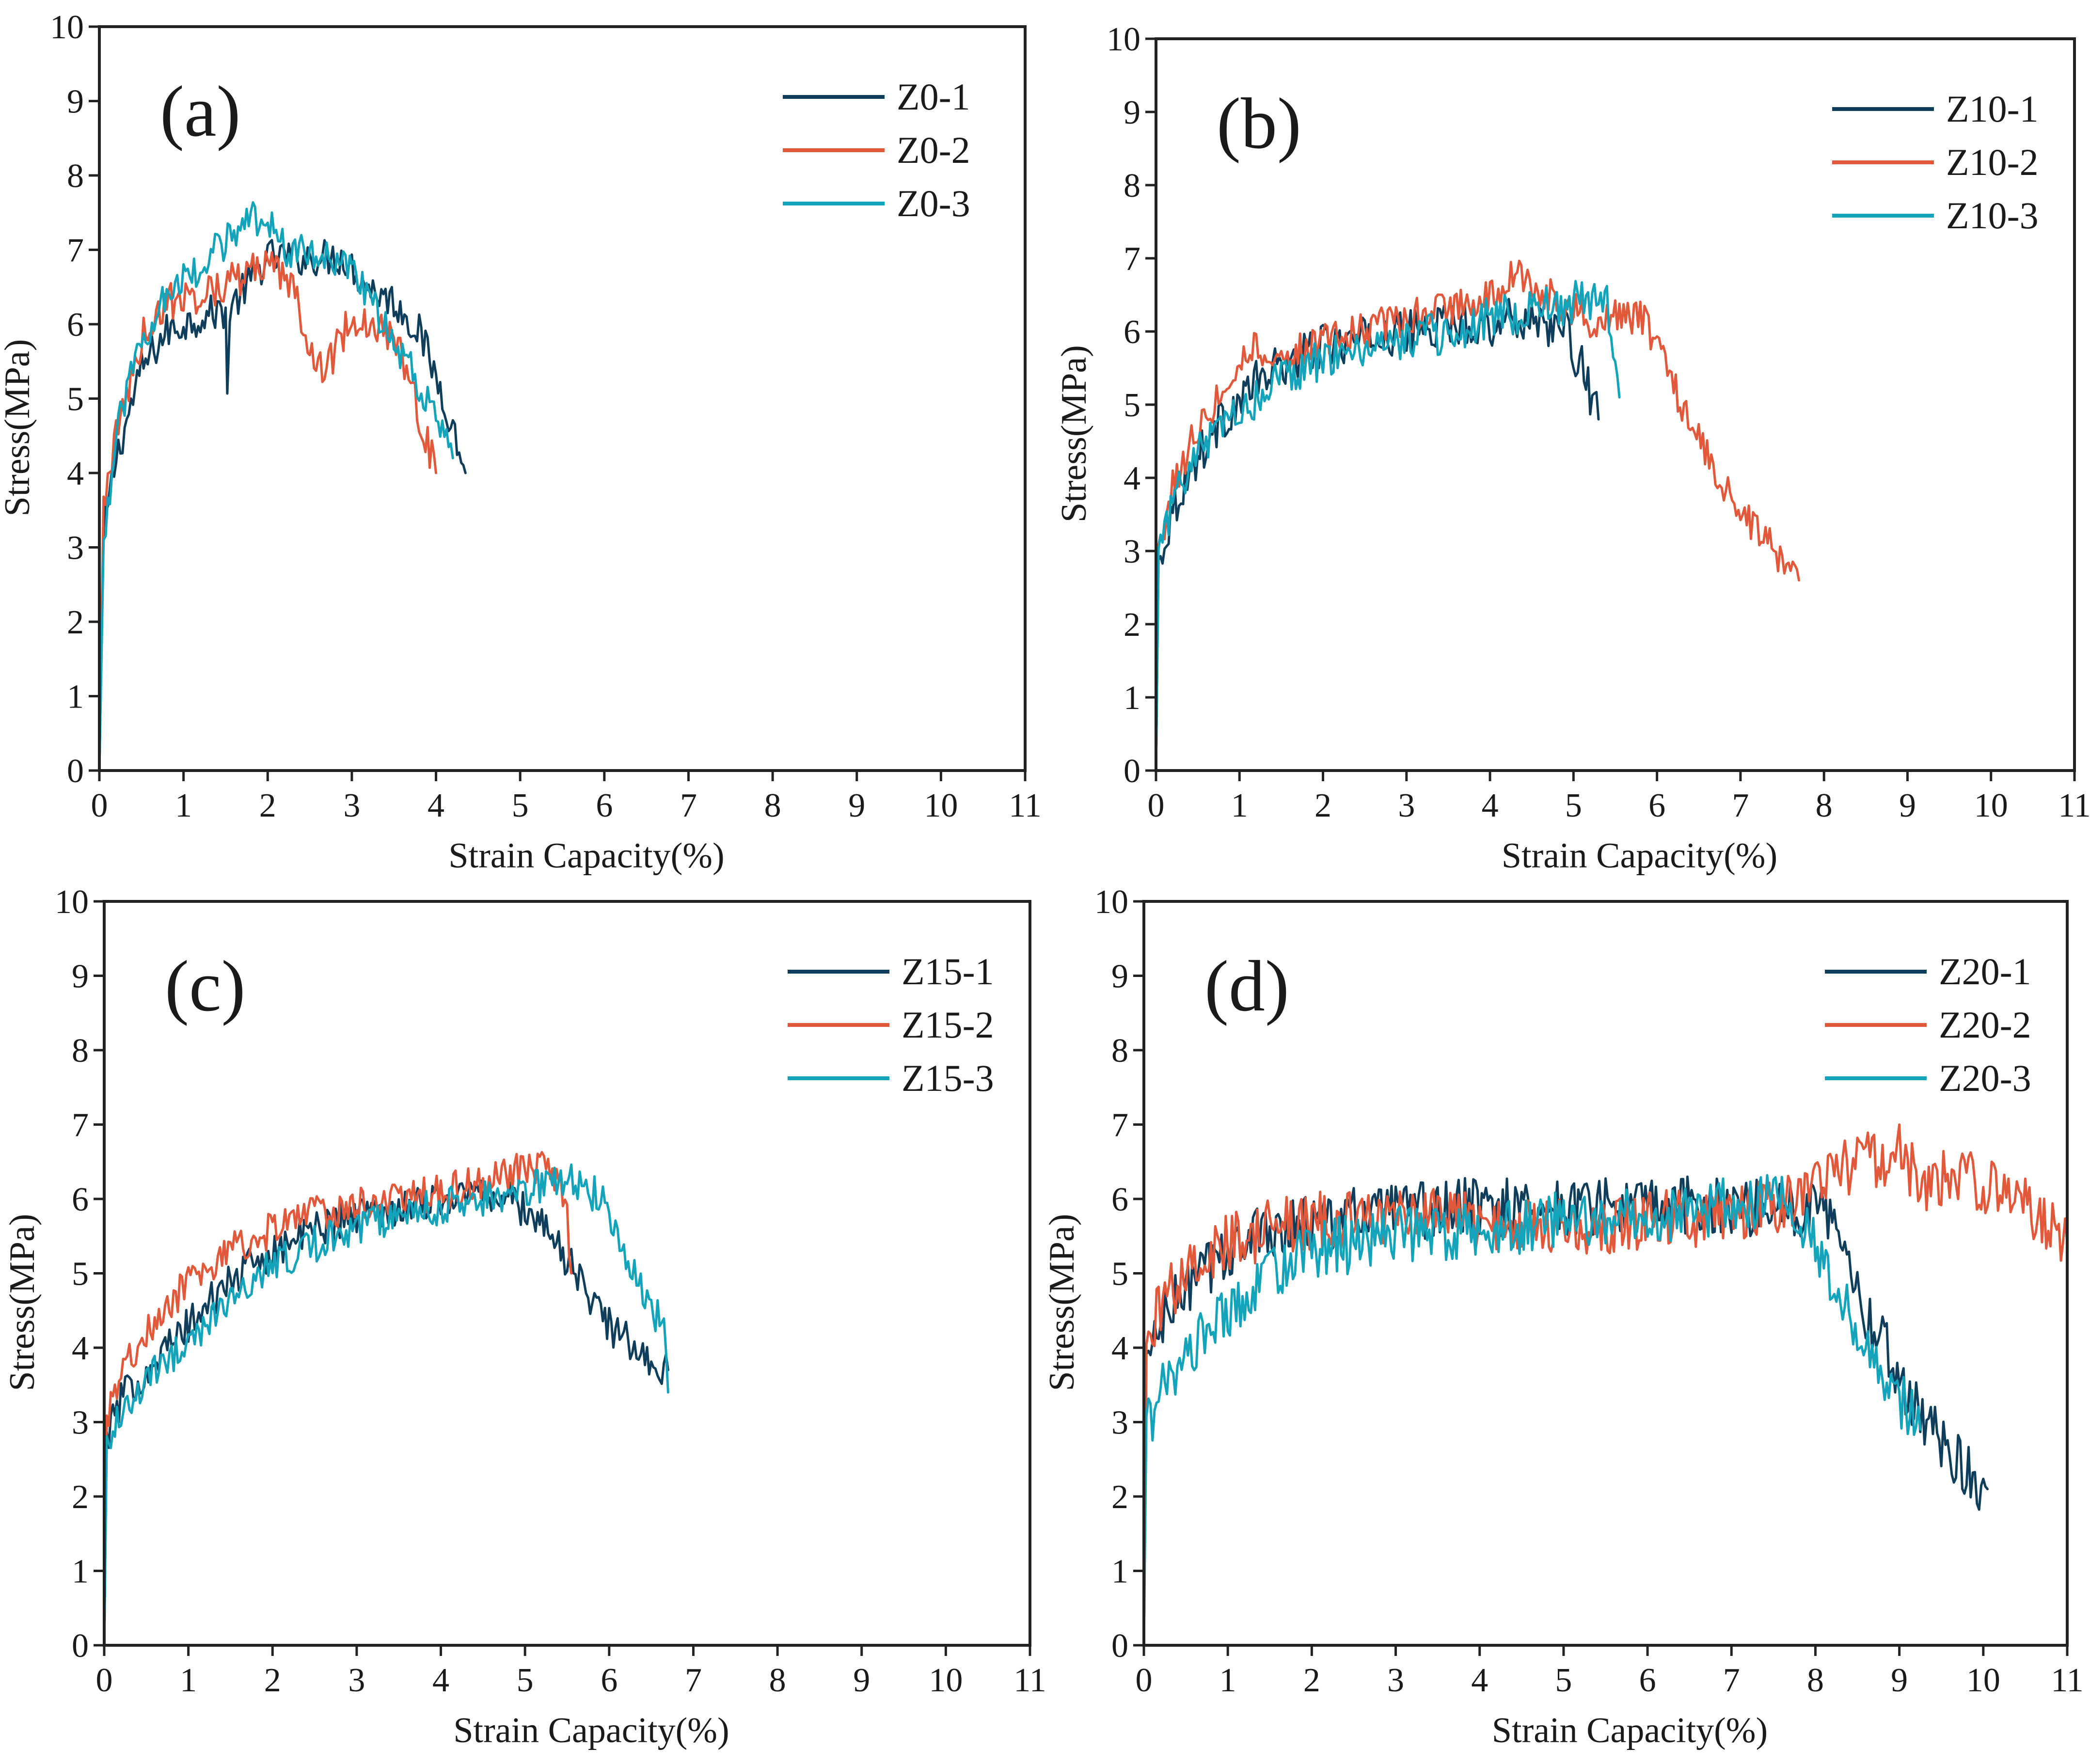 Image resolution: width=2090 pixels, height=1764 pixels. Describe the element at coordinates (933, 203) in the screenshot. I see `legend-label: Z0-3` at that location.